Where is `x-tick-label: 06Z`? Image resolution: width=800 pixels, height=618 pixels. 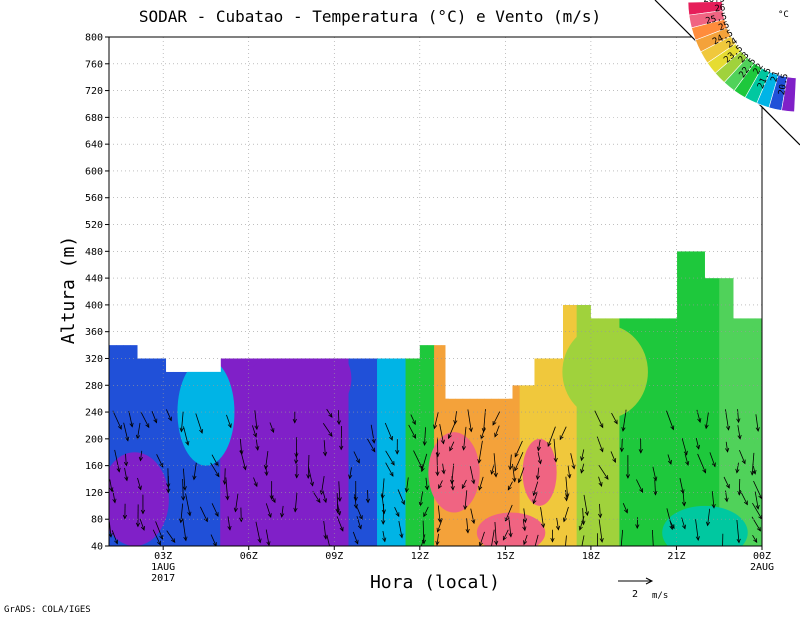
x-tick-label: 06Z is located at coordinates (249, 556).